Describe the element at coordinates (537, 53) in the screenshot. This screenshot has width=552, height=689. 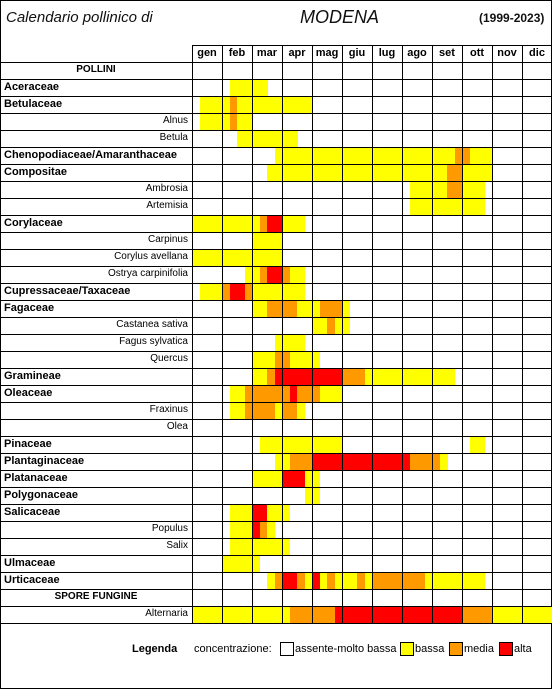
I see `month-header-dic: dic` at that location.